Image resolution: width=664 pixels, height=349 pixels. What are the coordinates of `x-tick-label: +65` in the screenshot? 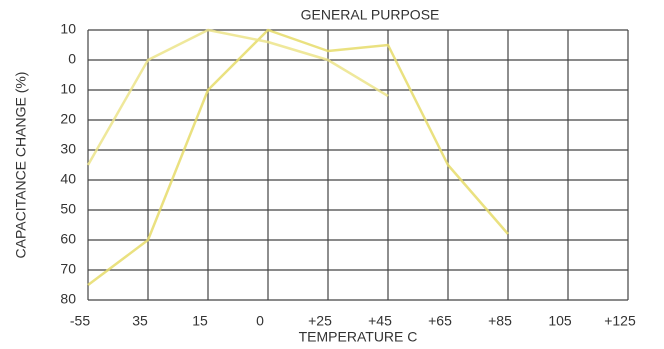 It's located at (440, 321).